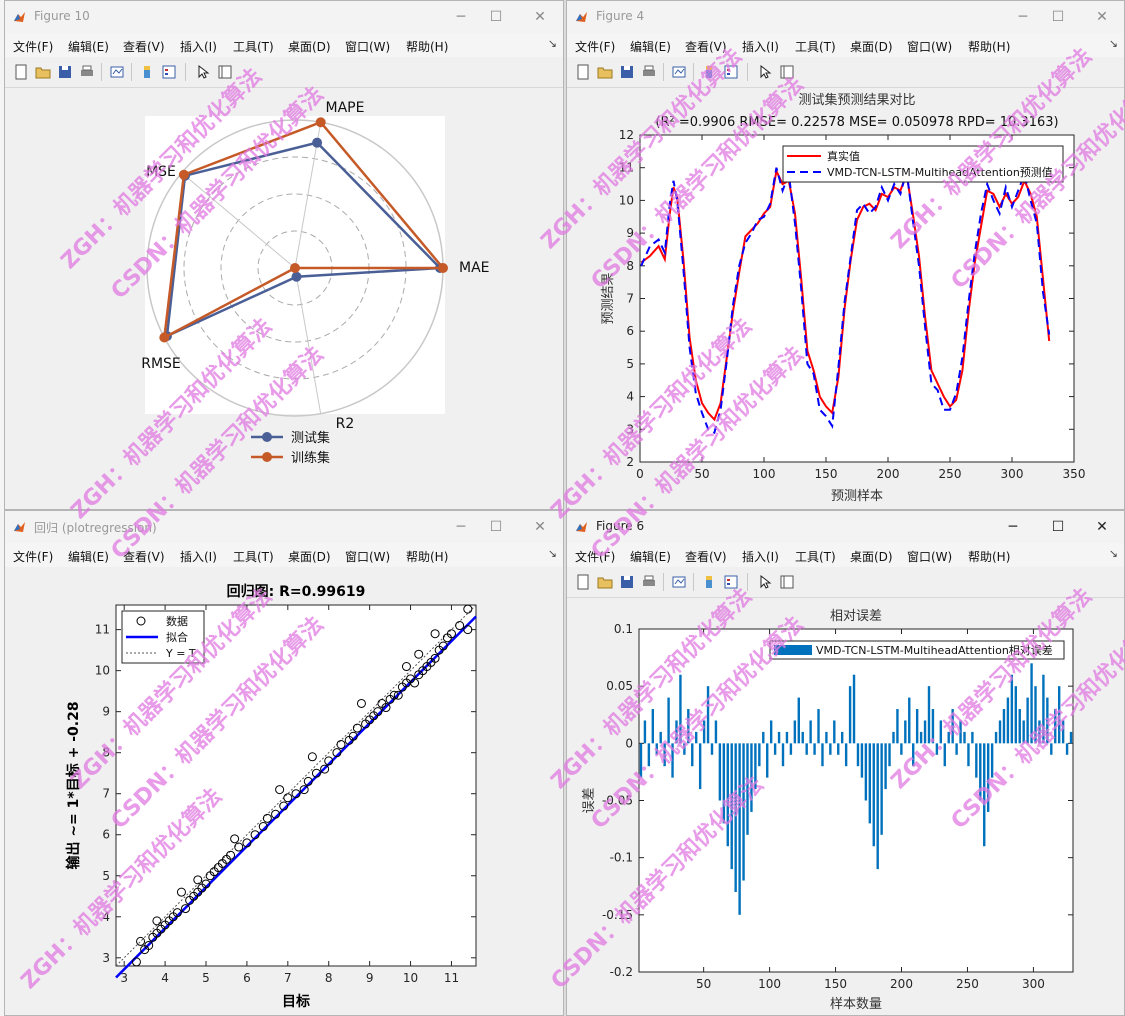 This screenshot has height=1016, width=1125. What do you see at coordinates (629, 743) in the screenshot?
I see `y-tick-label: 0` at bounding box center [629, 743].